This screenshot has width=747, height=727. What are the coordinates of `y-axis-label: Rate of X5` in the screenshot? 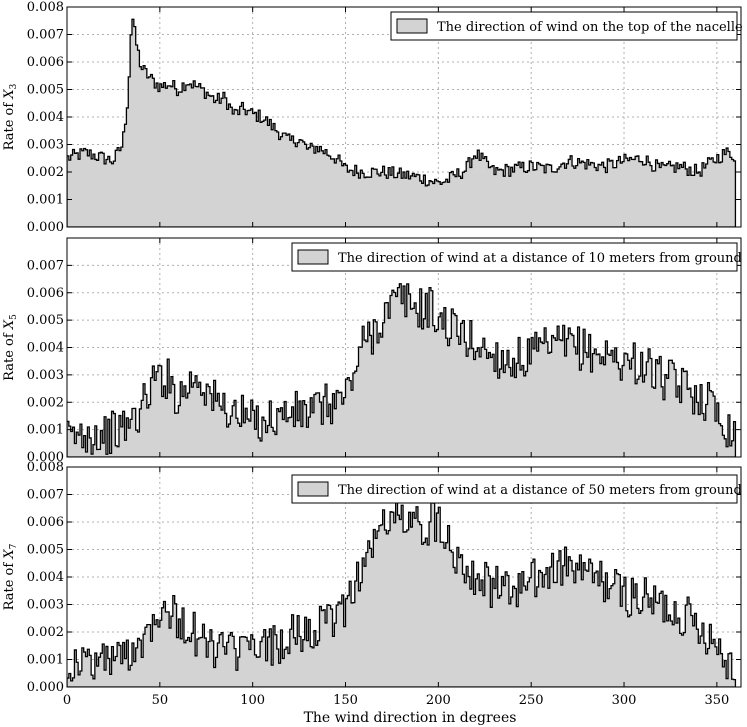 It's located at (10, 347).